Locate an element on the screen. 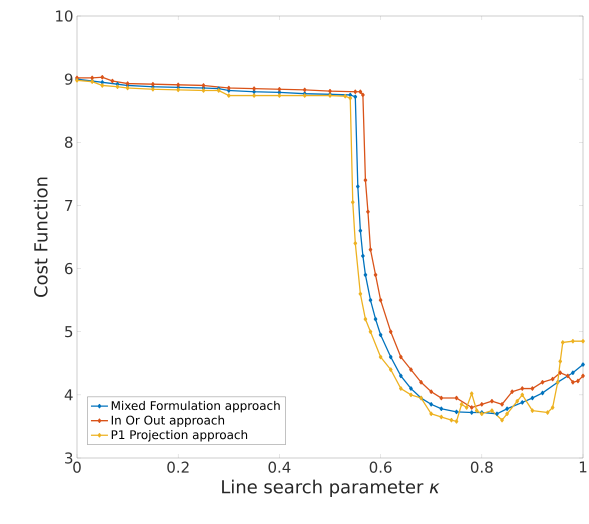  x-tick-label: 0 is located at coordinates (77, 467).